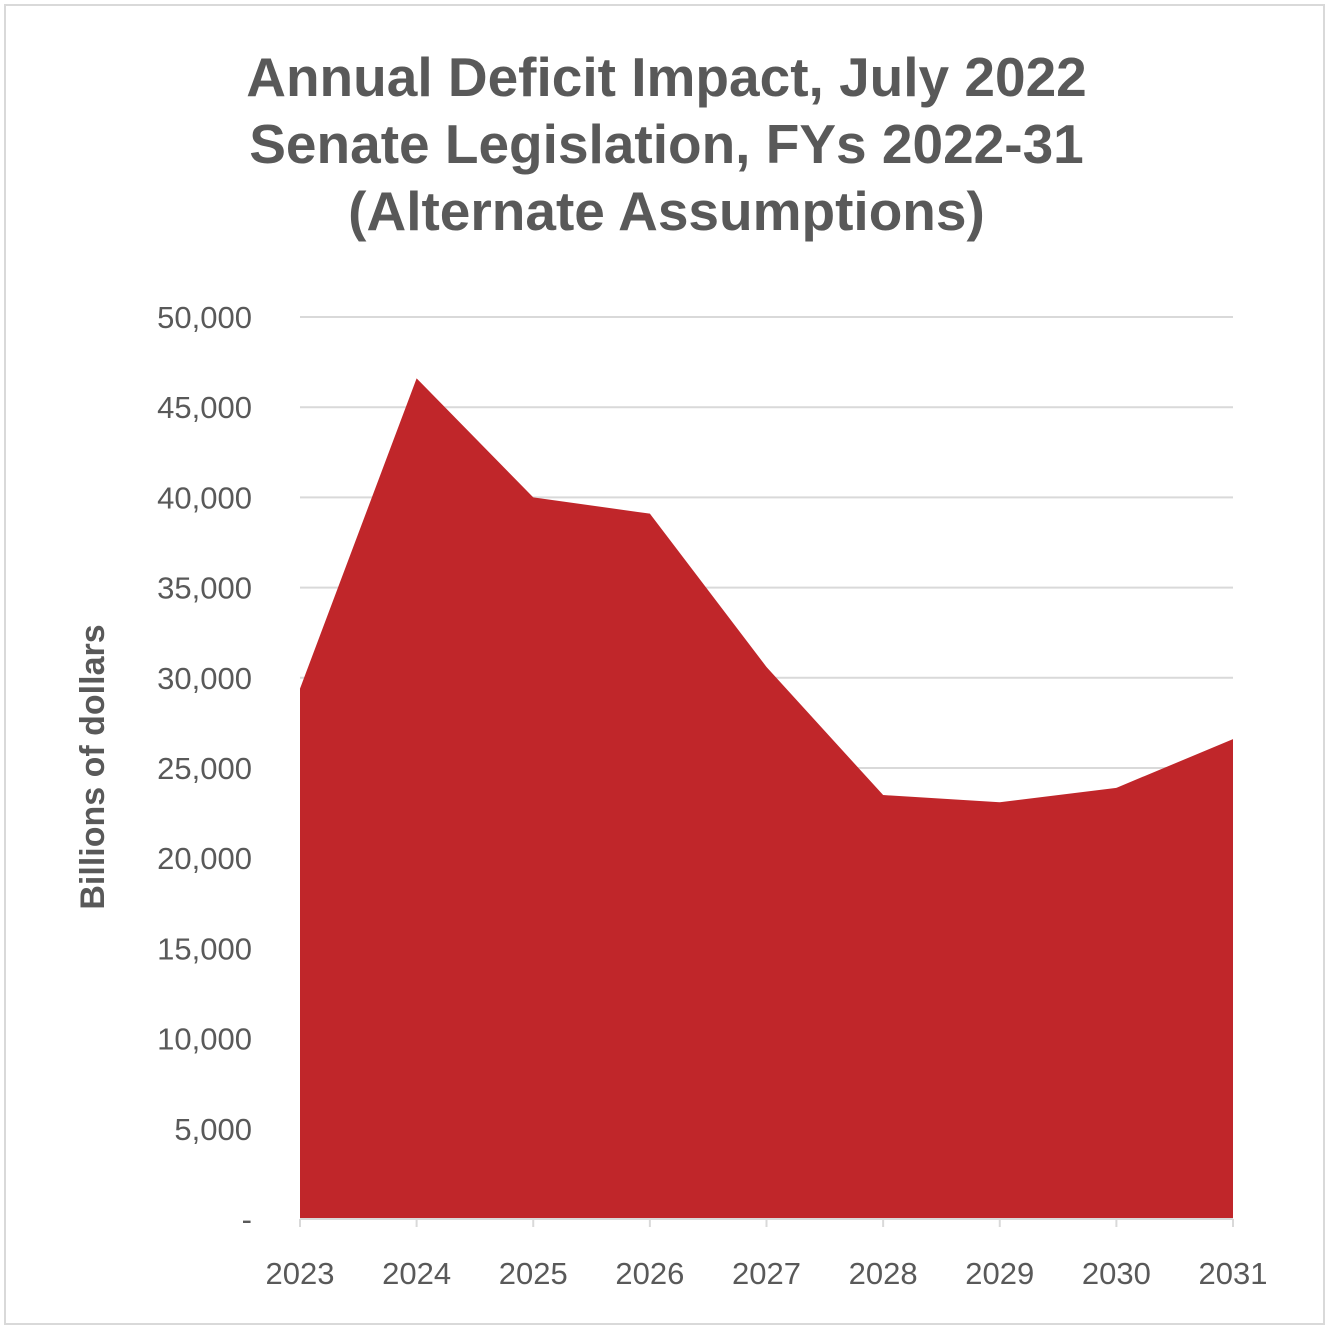 The width and height of the screenshot is (1333, 1333). What do you see at coordinates (93, 766) in the screenshot?
I see `y-axis-label: Billions of dollars` at bounding box center [93, 766].